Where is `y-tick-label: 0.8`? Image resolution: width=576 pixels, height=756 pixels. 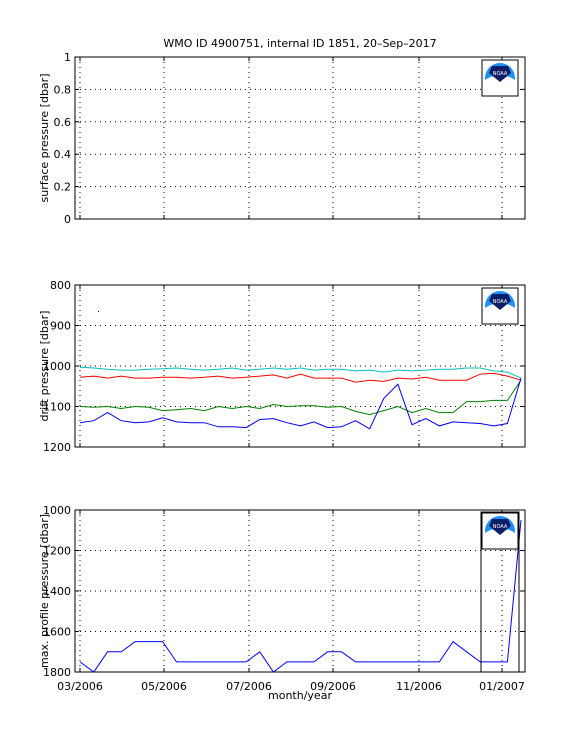
y-tick-label: 0.8 is located at coordinates (63, 89).